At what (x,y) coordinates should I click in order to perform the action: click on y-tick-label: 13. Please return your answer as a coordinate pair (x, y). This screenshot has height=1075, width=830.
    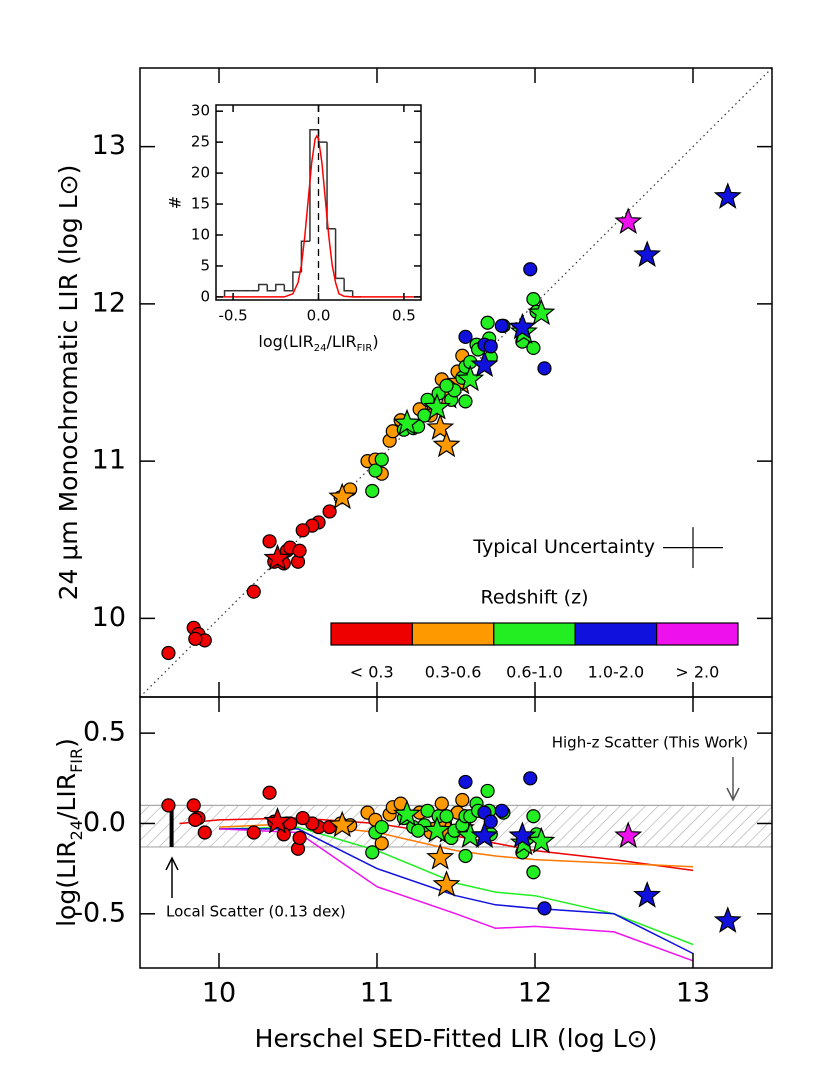
    Looking at the image, I should click on (109, 145).